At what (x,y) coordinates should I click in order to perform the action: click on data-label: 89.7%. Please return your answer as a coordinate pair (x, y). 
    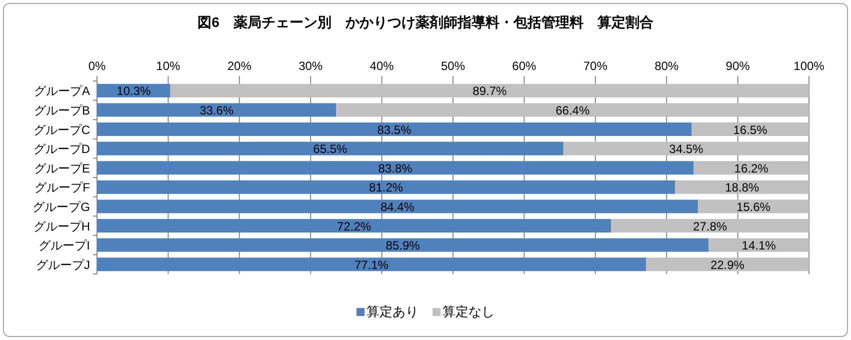
    Looking at the image, I should click on (490, 91).